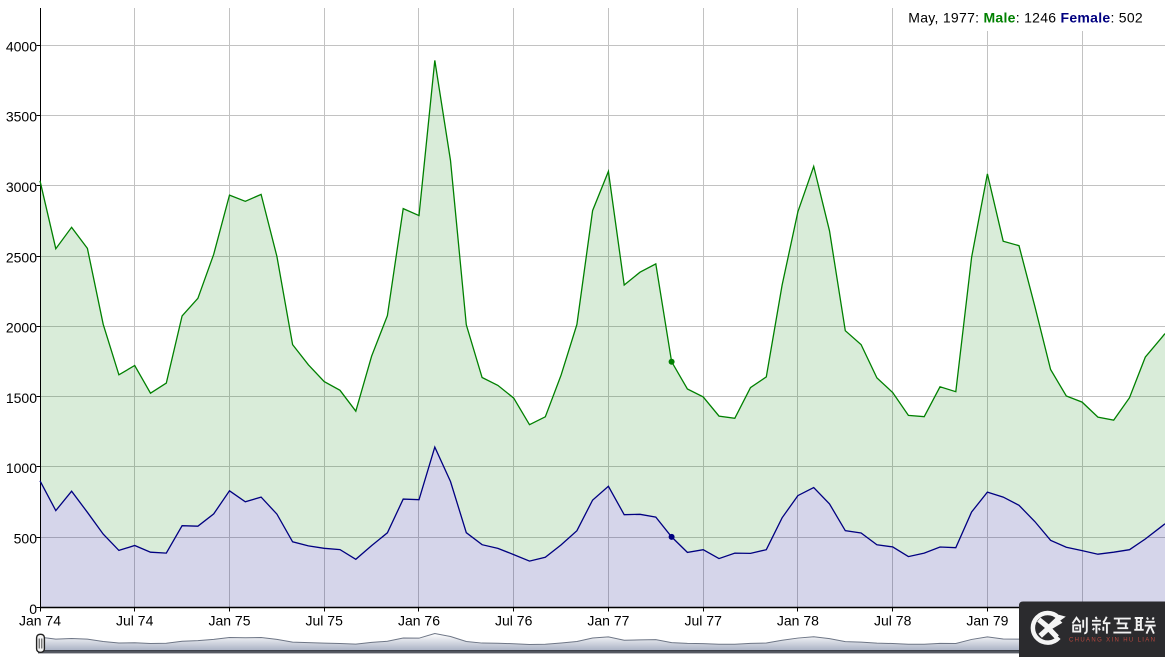 Image resolution: width=1165 pixels, height=657 pixels. What do you see at coordinates (21, 117) in the screenshot?
I see `svg-text: 3500` at bounding box center [21, 117].